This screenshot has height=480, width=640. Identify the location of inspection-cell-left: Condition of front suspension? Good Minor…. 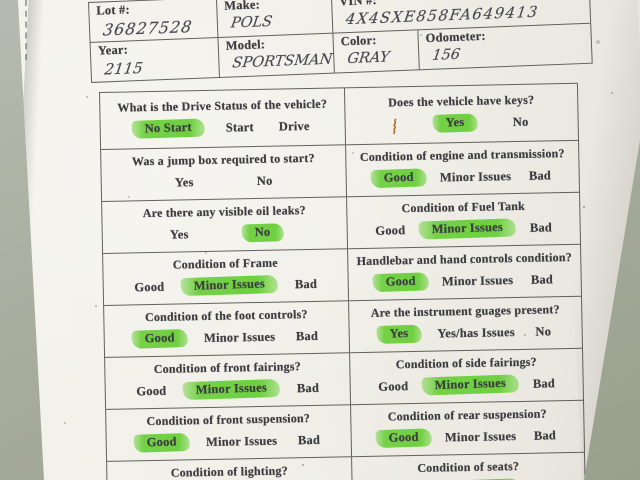
(229, 433).